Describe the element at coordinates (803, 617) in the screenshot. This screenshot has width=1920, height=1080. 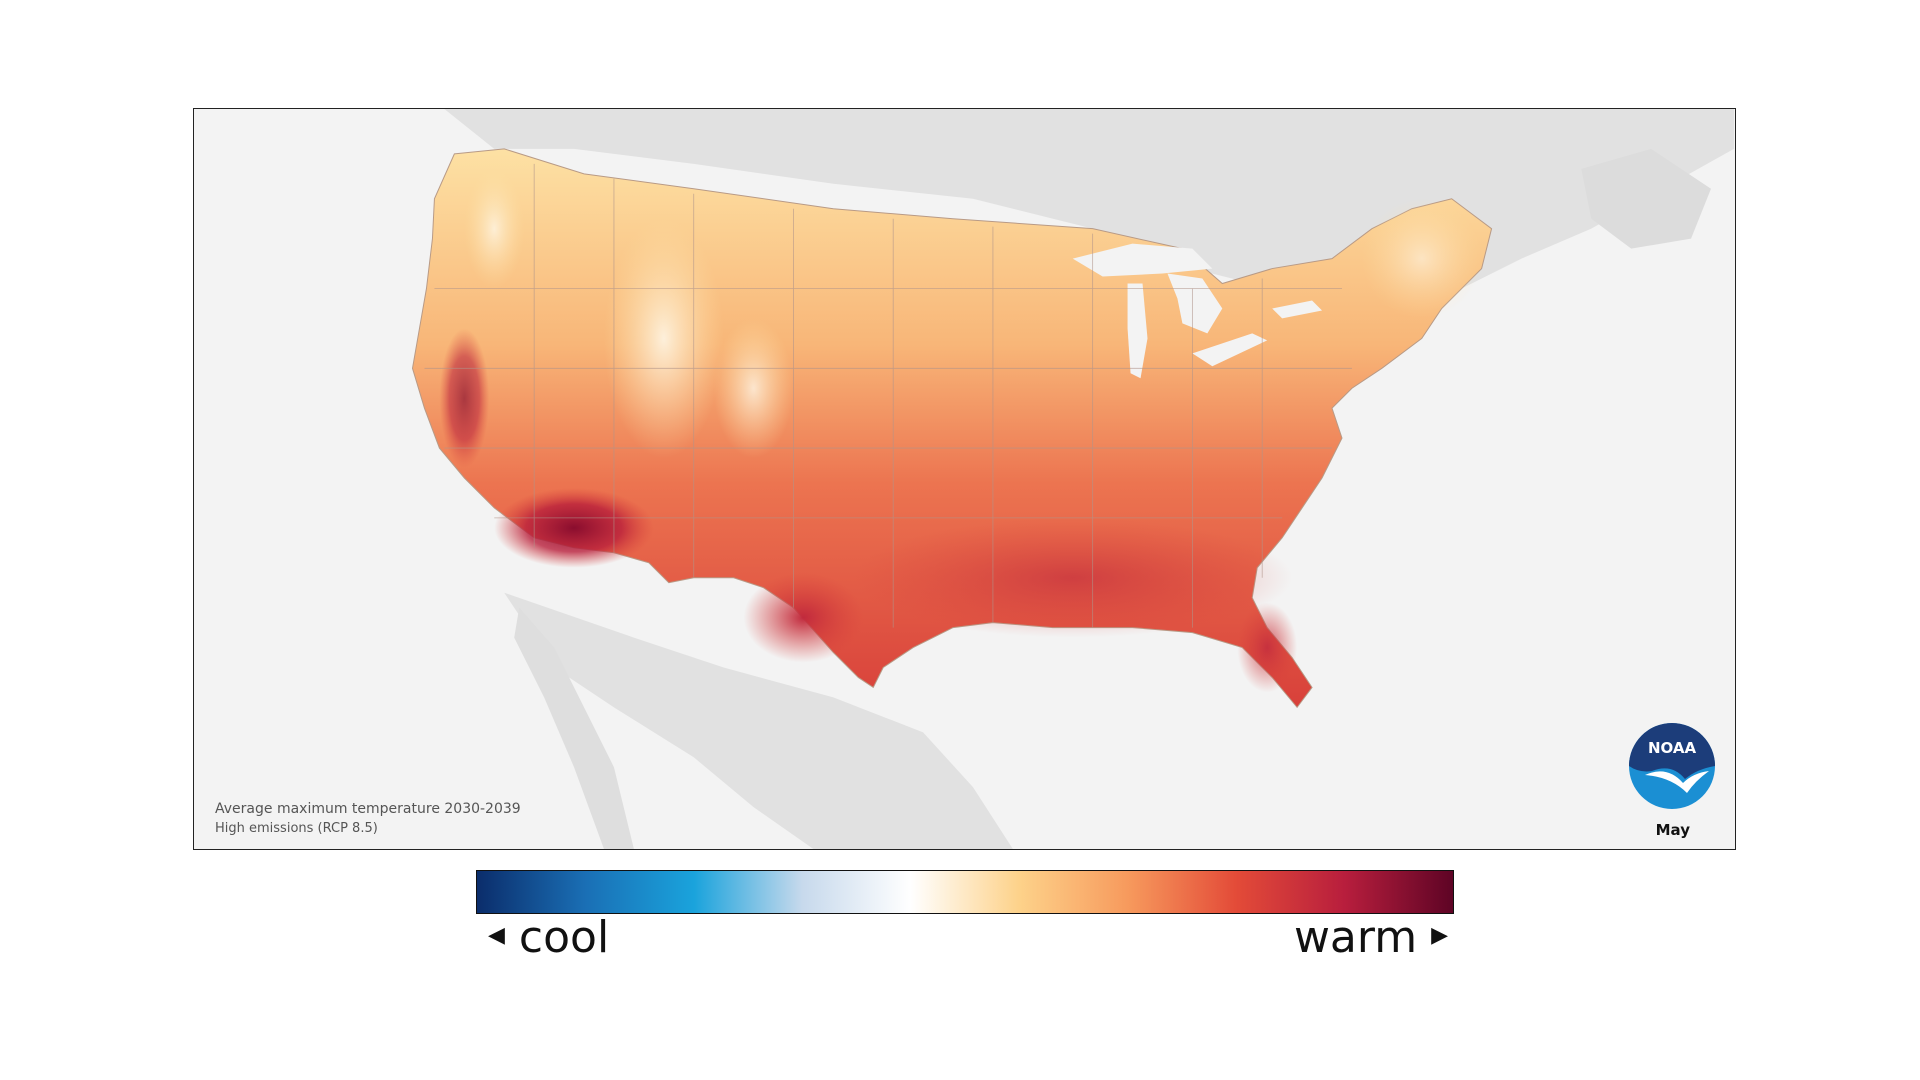
I see `south-texas-hotspot` at that location.